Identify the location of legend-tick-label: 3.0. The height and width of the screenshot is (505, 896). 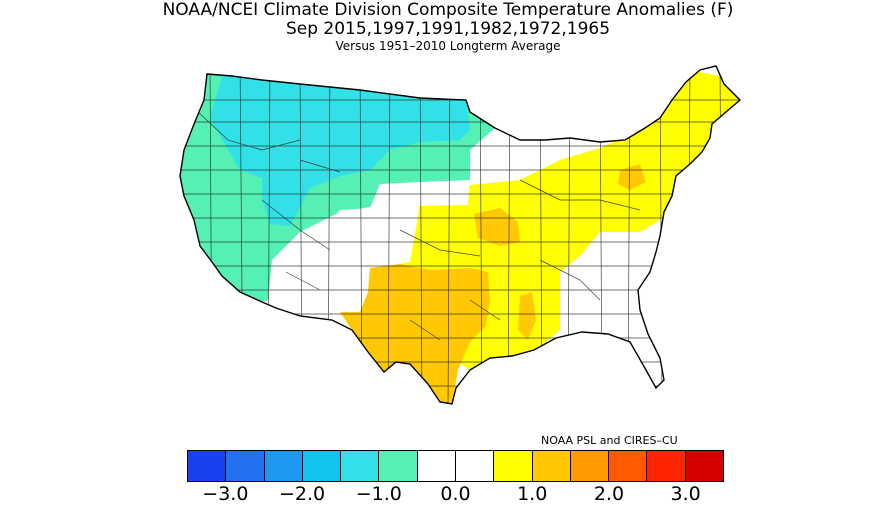
(685, 494).